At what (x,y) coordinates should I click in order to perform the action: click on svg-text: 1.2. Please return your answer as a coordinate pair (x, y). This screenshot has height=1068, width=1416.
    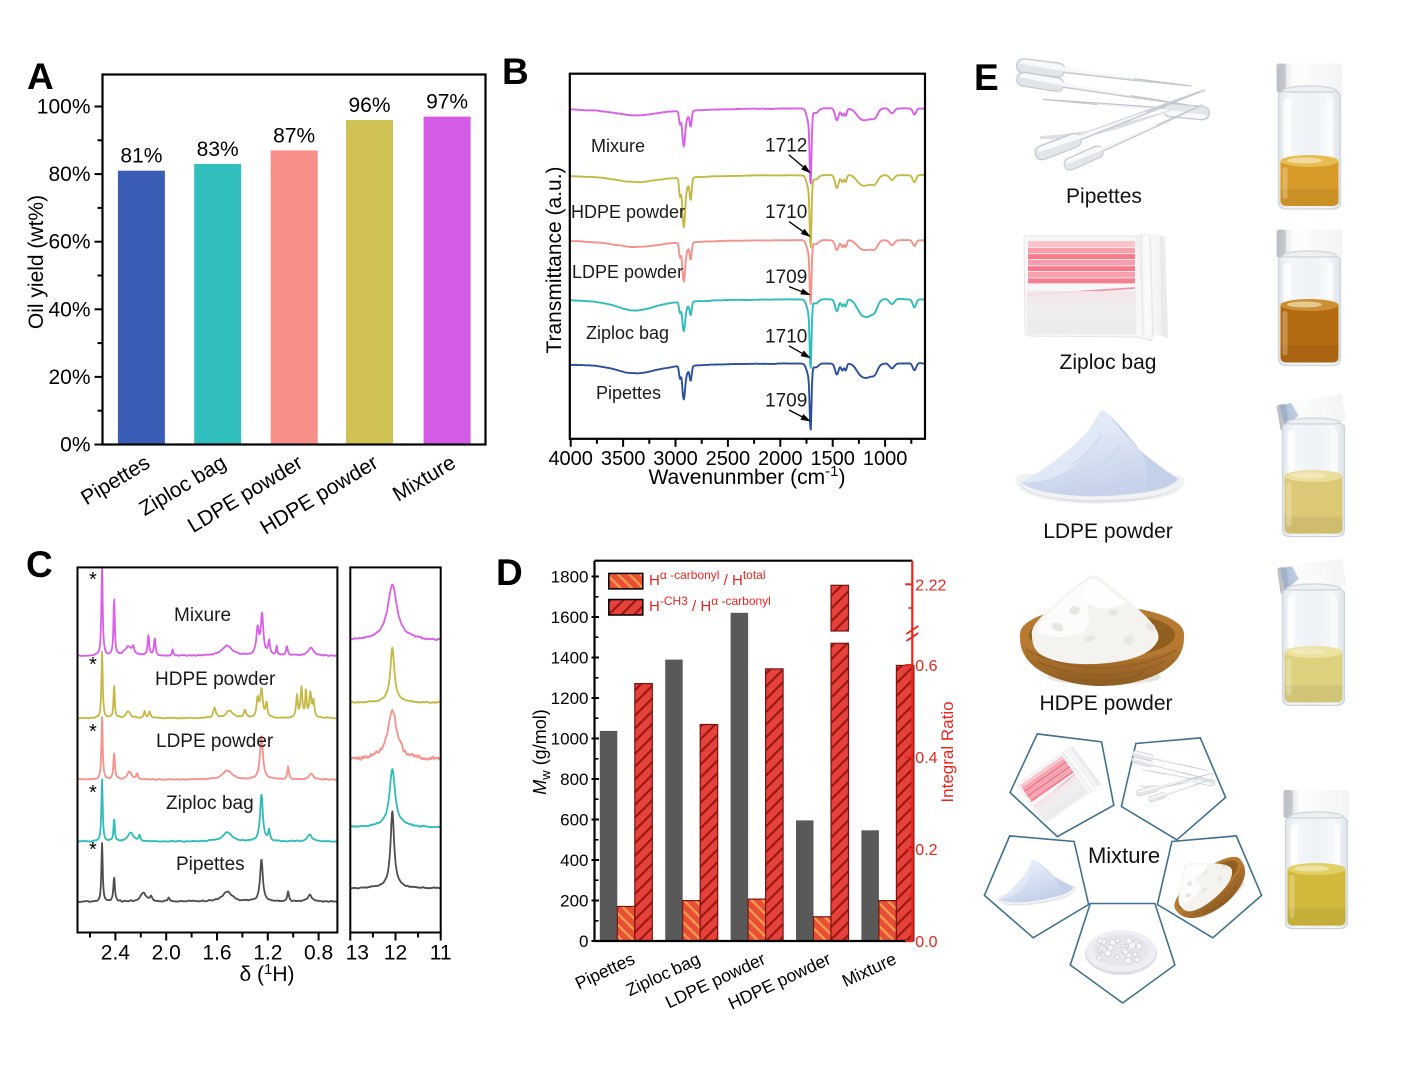
    Looking at the image, I should click on (267, 953).